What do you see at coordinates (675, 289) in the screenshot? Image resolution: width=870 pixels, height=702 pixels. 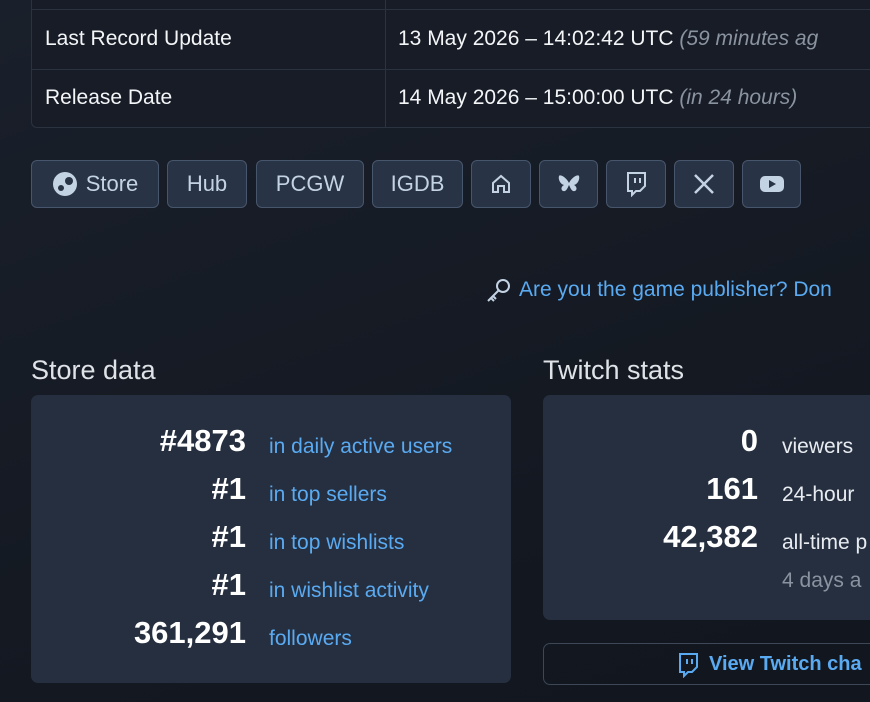 I see `publisher-link: Are you the game publisher? Don` at bounding box center [675, 289].